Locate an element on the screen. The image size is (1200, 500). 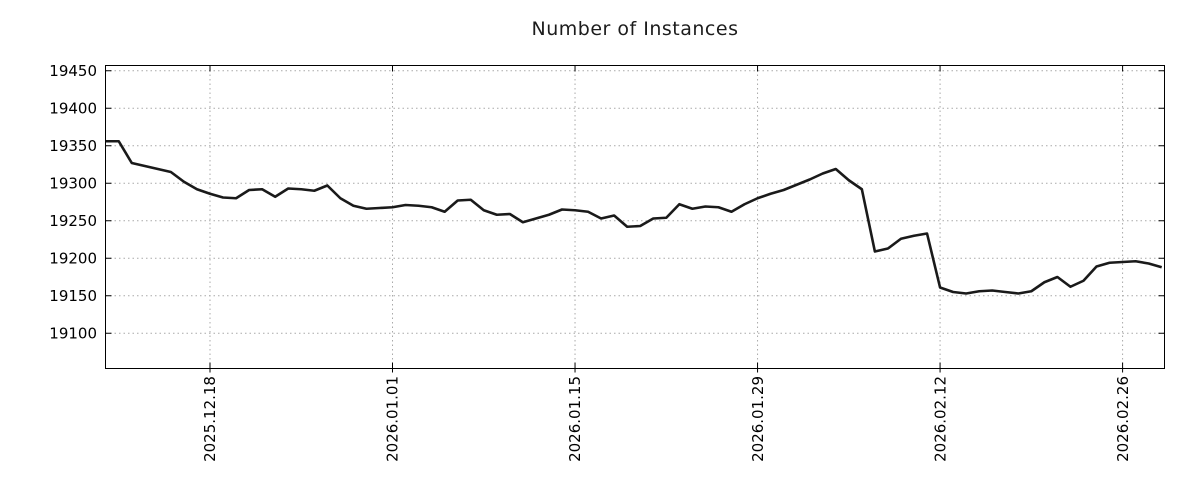
y-tick-label: 19100 is located at coordinates (73, 333).